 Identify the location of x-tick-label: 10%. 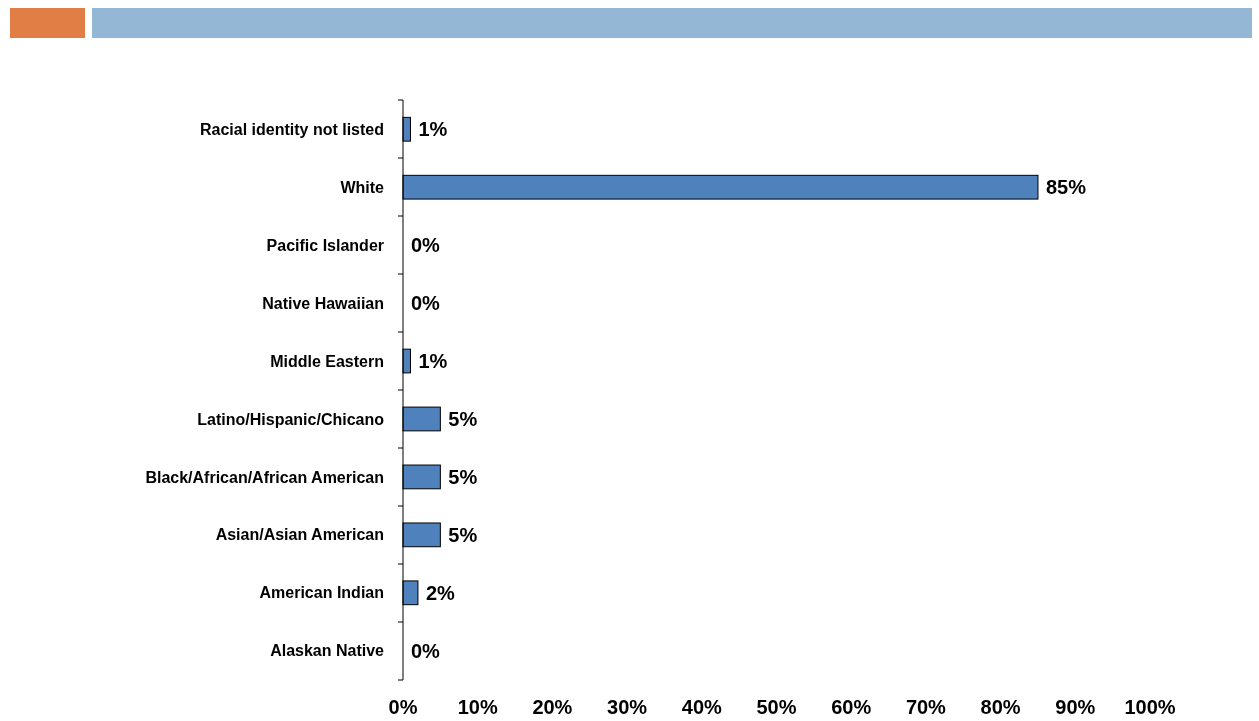
(477, 707).